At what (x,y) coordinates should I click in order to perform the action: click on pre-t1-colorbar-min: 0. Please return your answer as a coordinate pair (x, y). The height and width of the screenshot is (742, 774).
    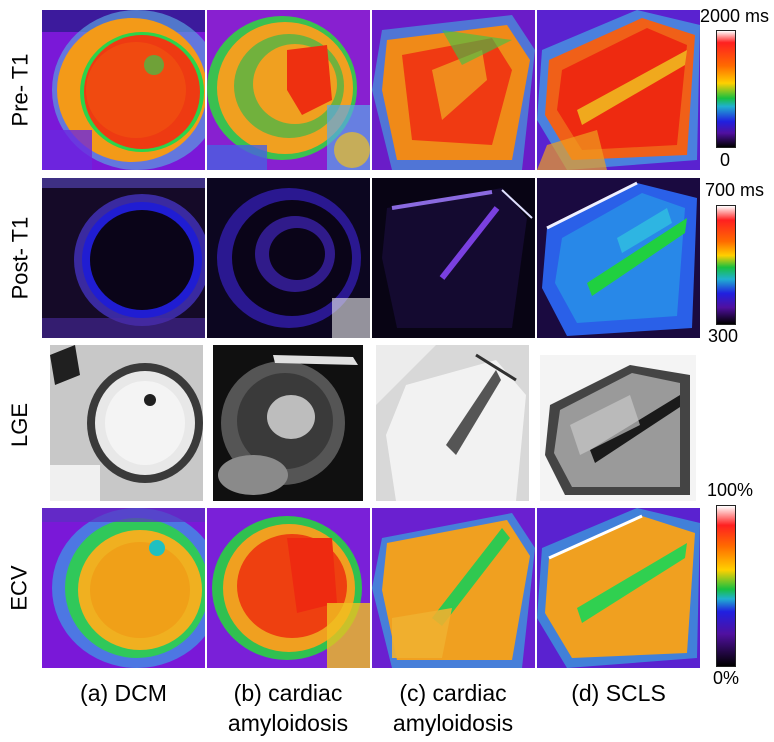
    Looking at the image, I should click on (725, 160).